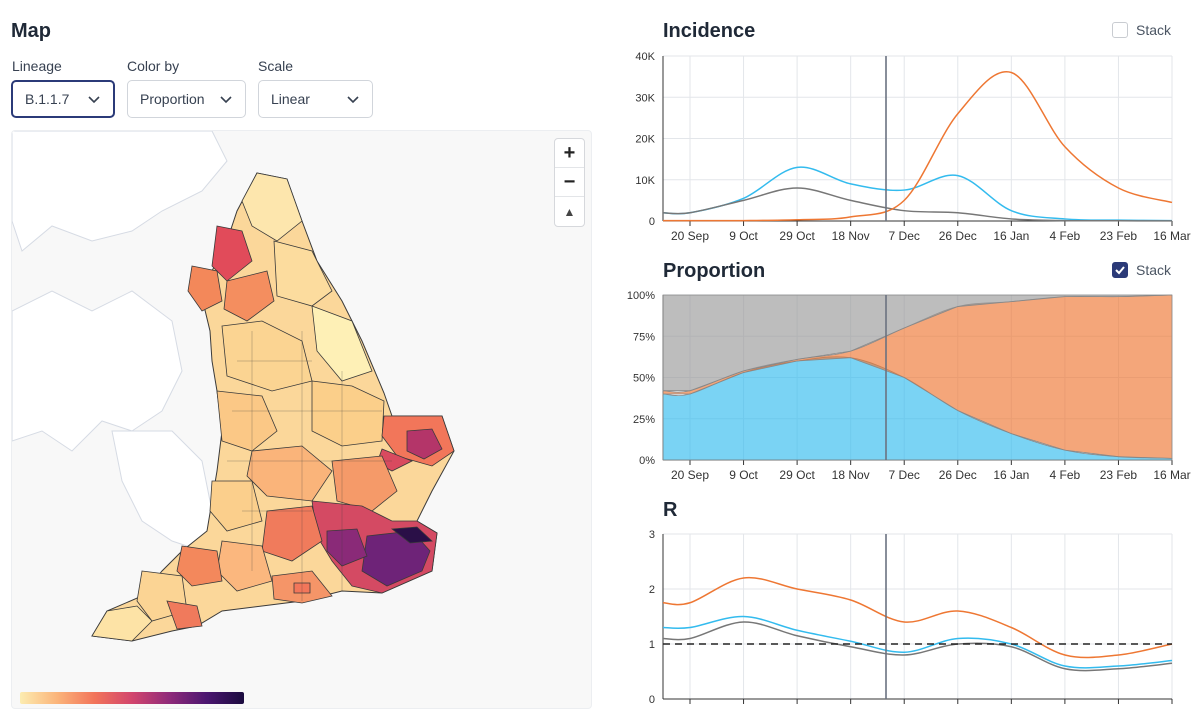 This screenshot has width=1198, height=709. I want to click on y-tick-label: 75%, so click(644, 337).